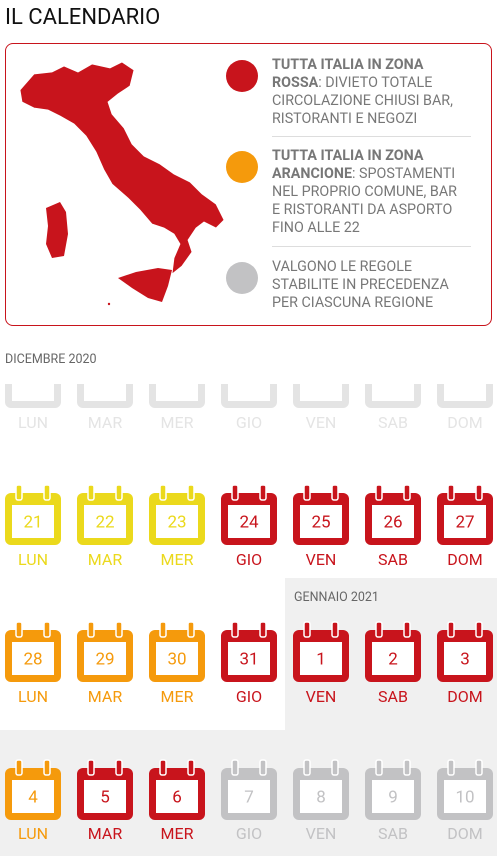 Image resolution: width=497 pixels, height=856 pixels. I want to click on calendar-icon: 10, so click(465, 789).